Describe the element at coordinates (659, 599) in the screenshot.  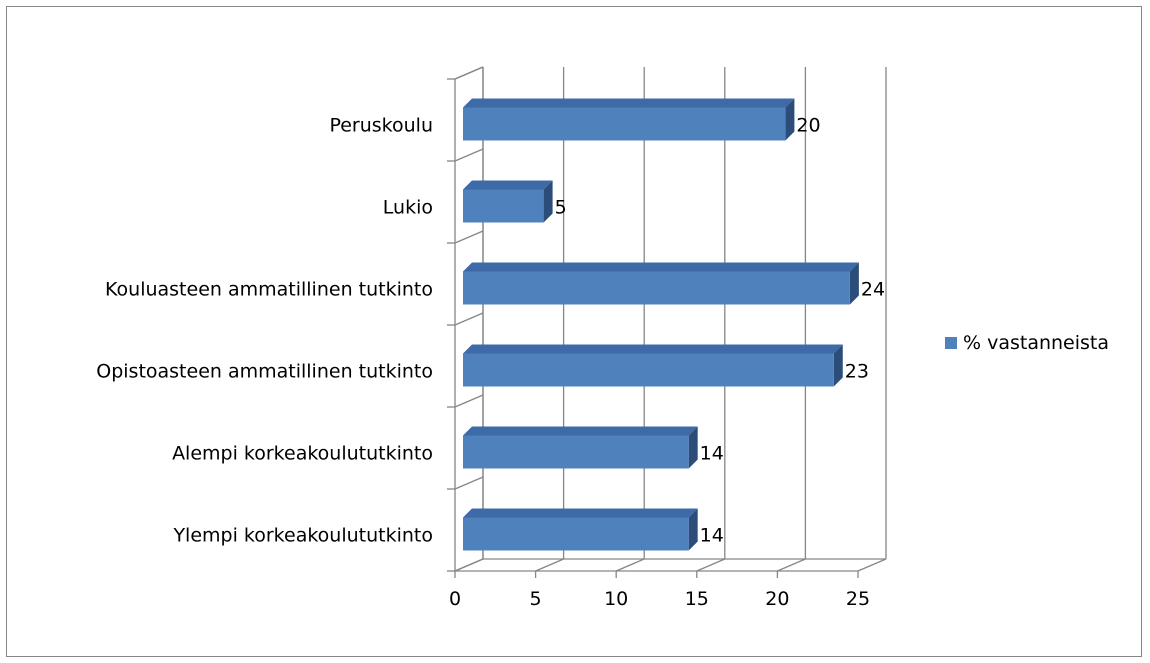
I see `tick-labels: 0 5 10 15 20 25` at that location.